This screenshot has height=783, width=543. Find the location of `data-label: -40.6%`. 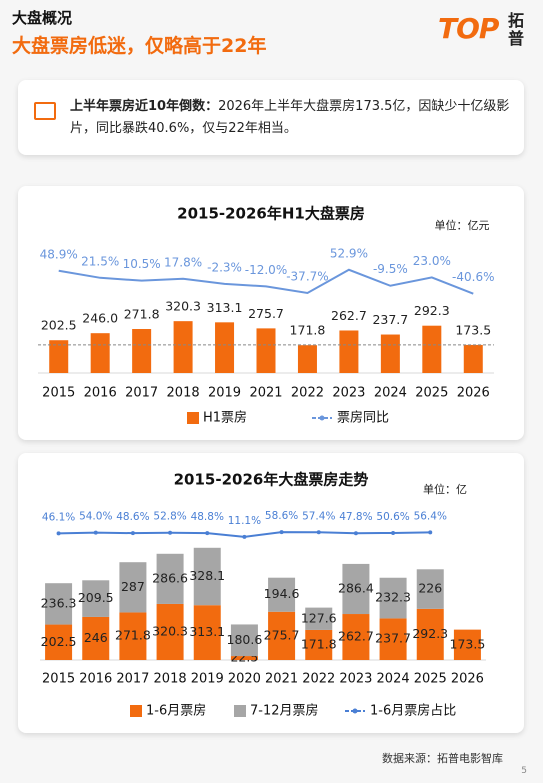

data-label: -40.6% is located at coordinates (473, 277).